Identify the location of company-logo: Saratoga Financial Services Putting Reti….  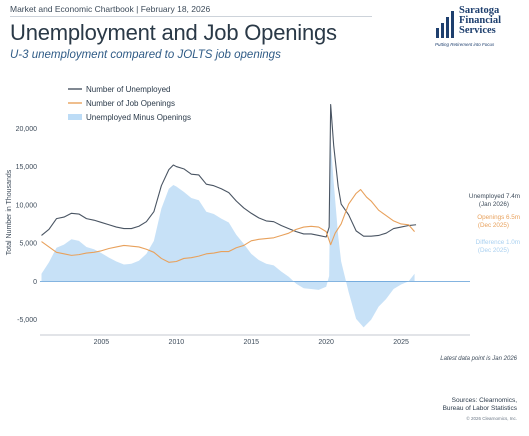
(481, 28).